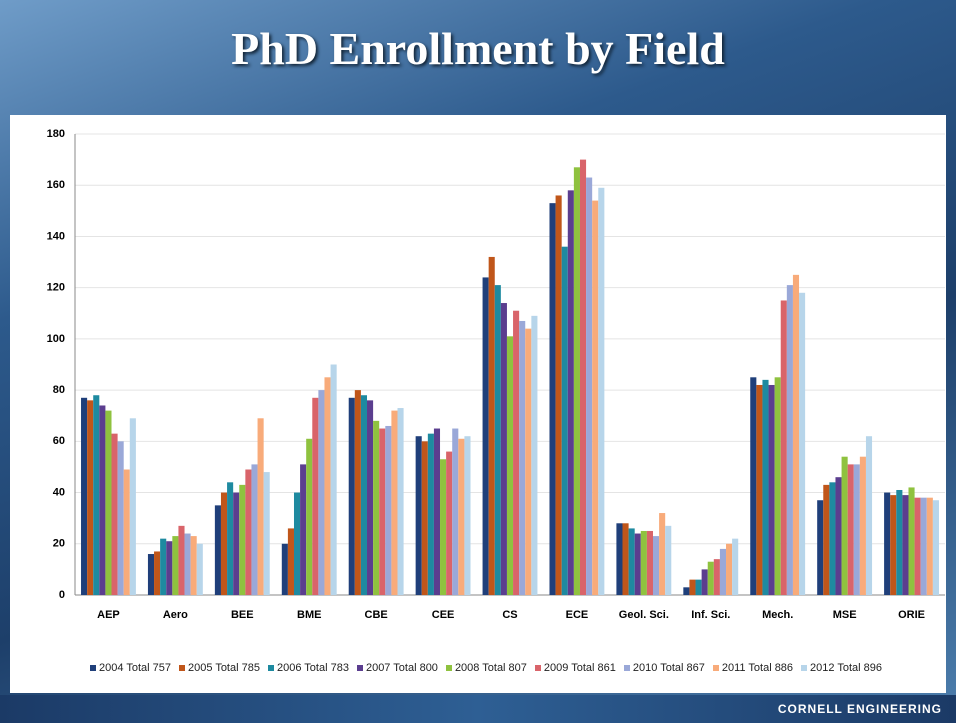 The width and height of the screenshot is (956, 723). Describe the element at coordinates (401, 668) in the screenshot. I see `legend-label: 2007 Total 800` at that location.